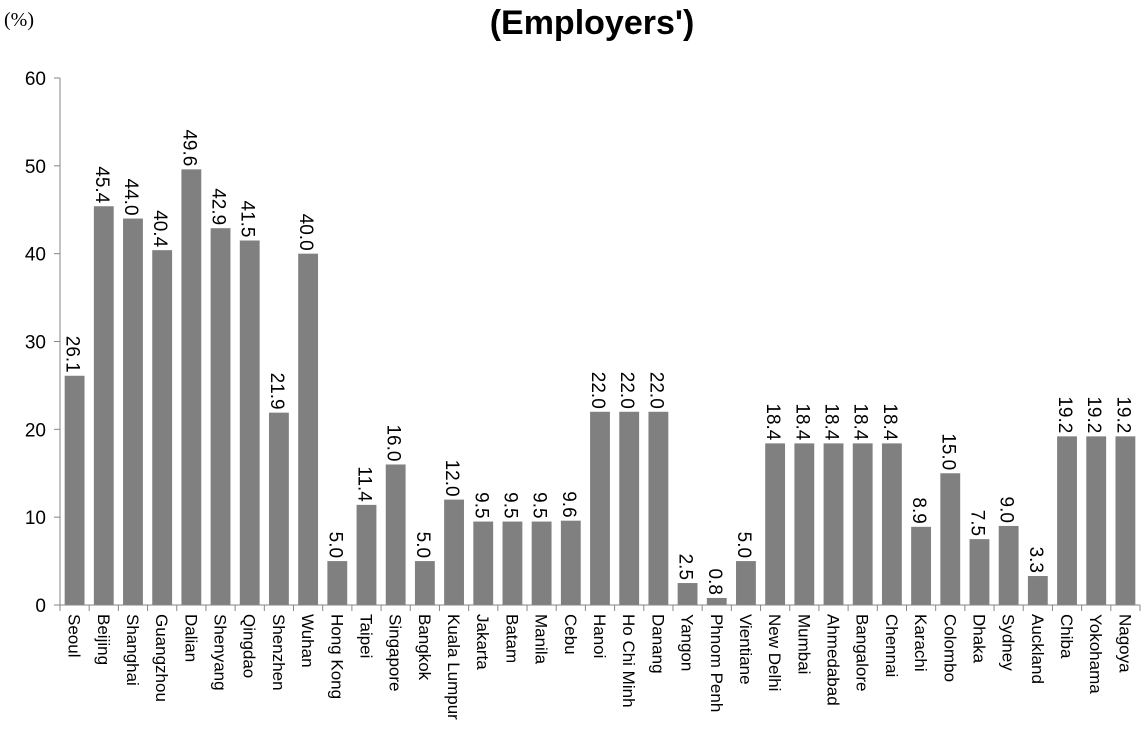 The width and height of the screenshot is (1144, 751). I want to click on x-tick-label: Yangon, so click(687, 642).